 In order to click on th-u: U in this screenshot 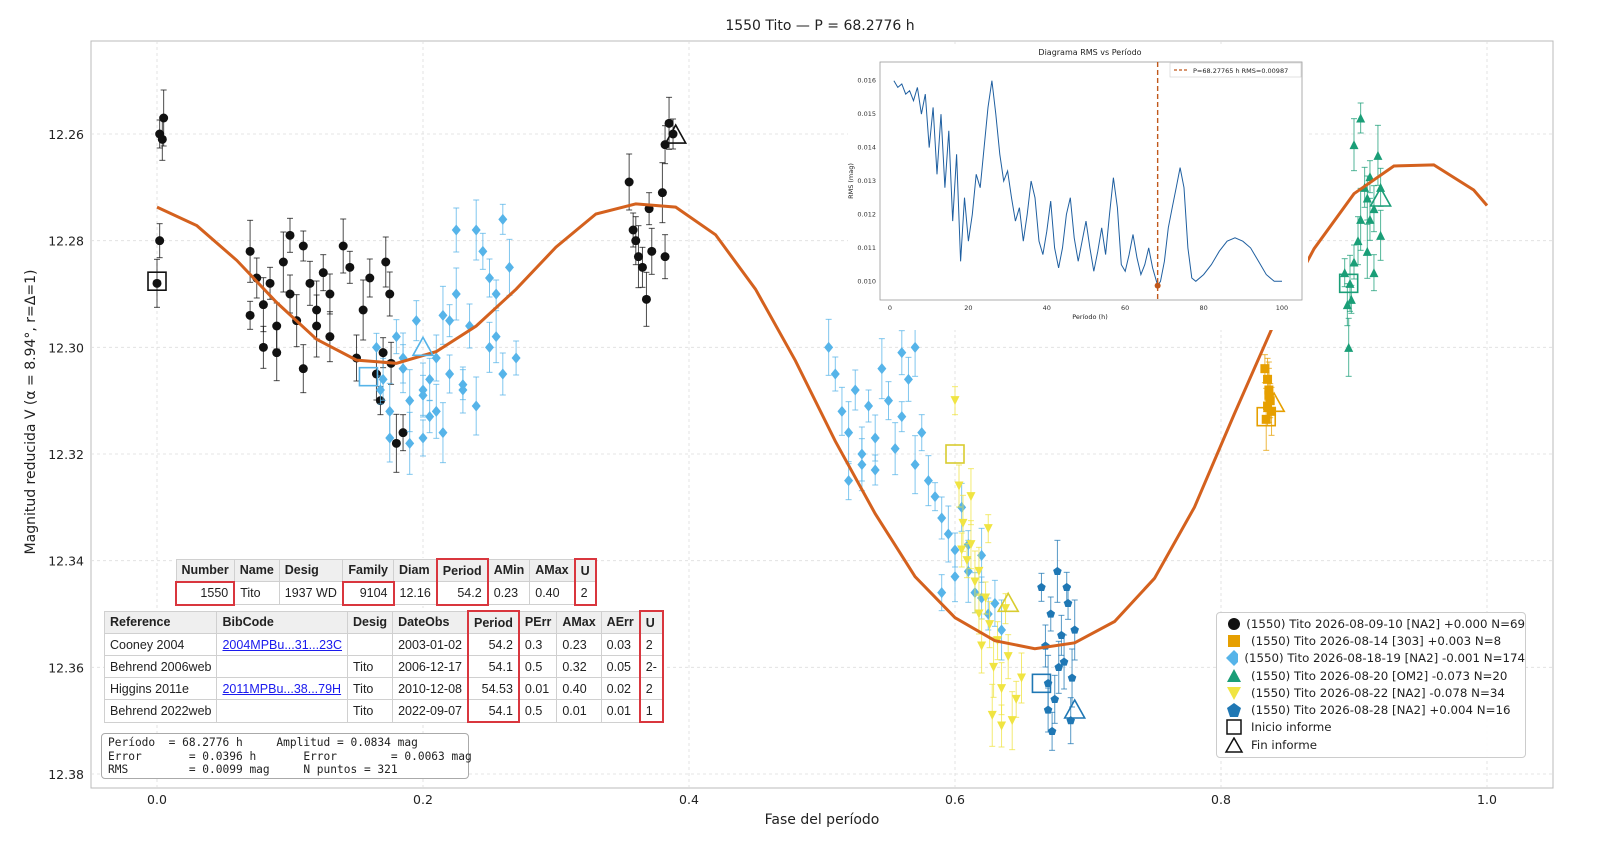, I will do `click(585, 570)`.